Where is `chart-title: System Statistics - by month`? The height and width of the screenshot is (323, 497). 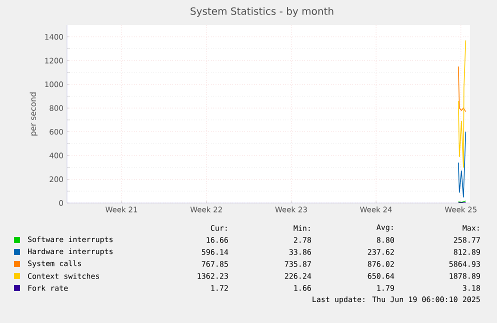 chart-title: System Statistics - by month is located at coordinates (262, 12).